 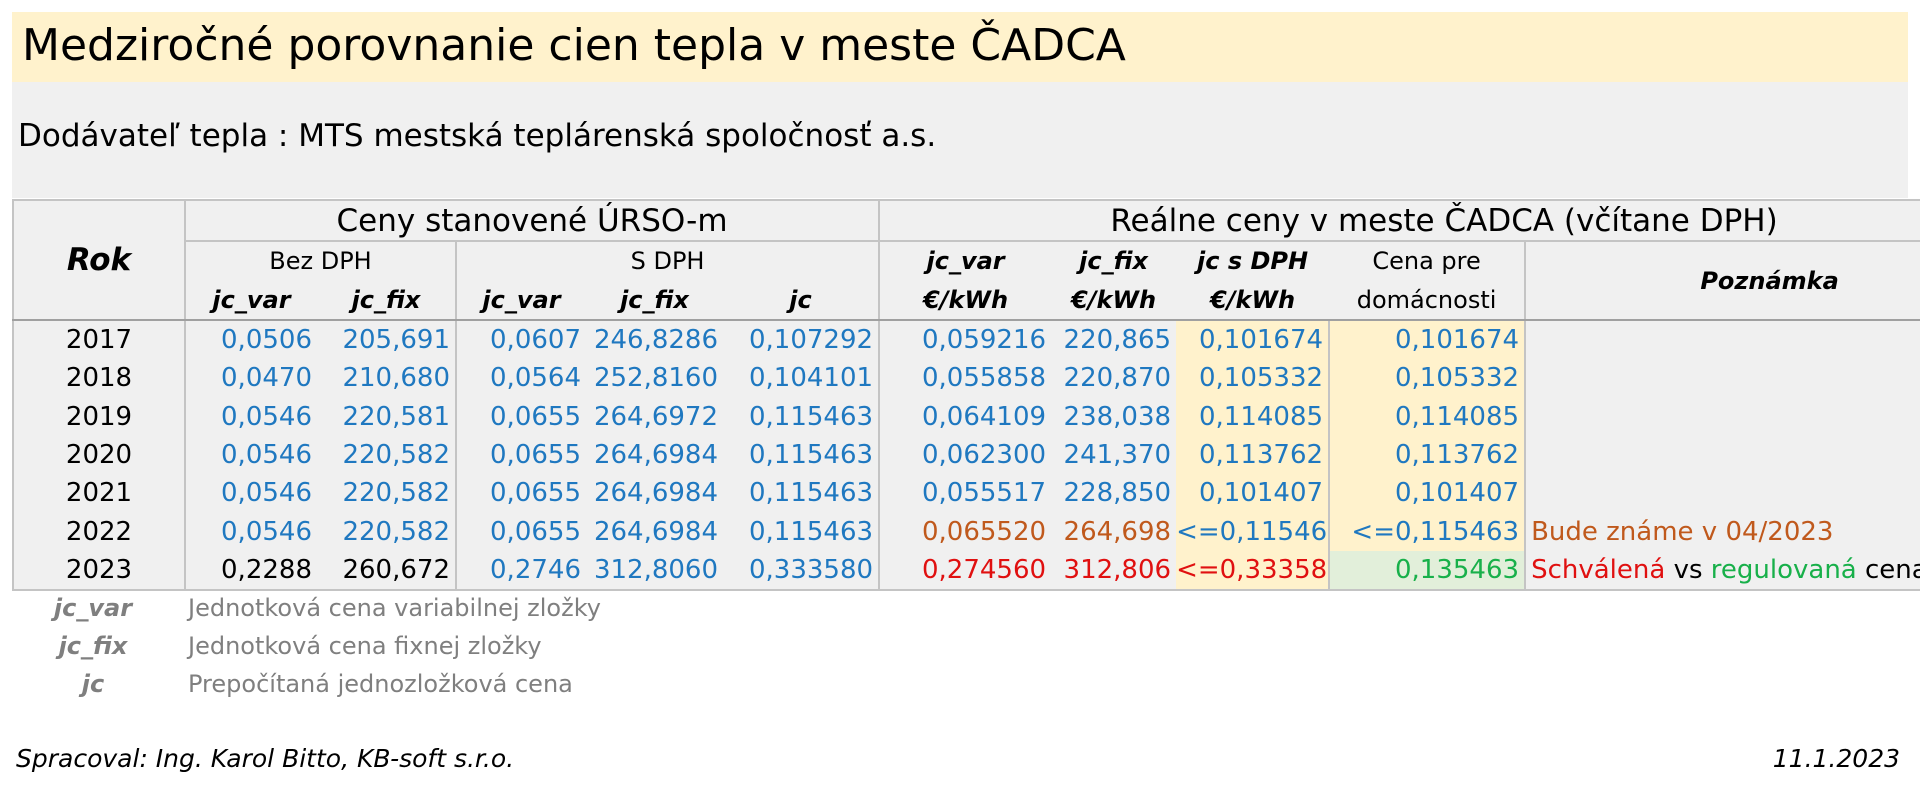 What do you see at coordinates (984, 378) in the screenshot?
I see `real-var-cell: 0,055858` at bounding box center [984, 378].